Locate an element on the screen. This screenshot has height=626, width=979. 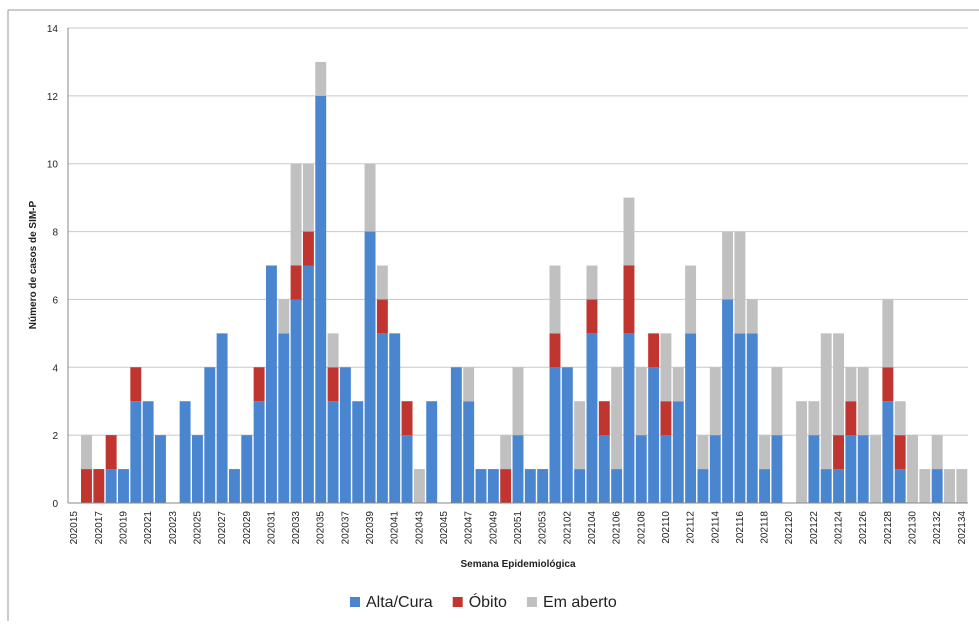
x-tick-label: 202106 is located at coordinates (617, 528).